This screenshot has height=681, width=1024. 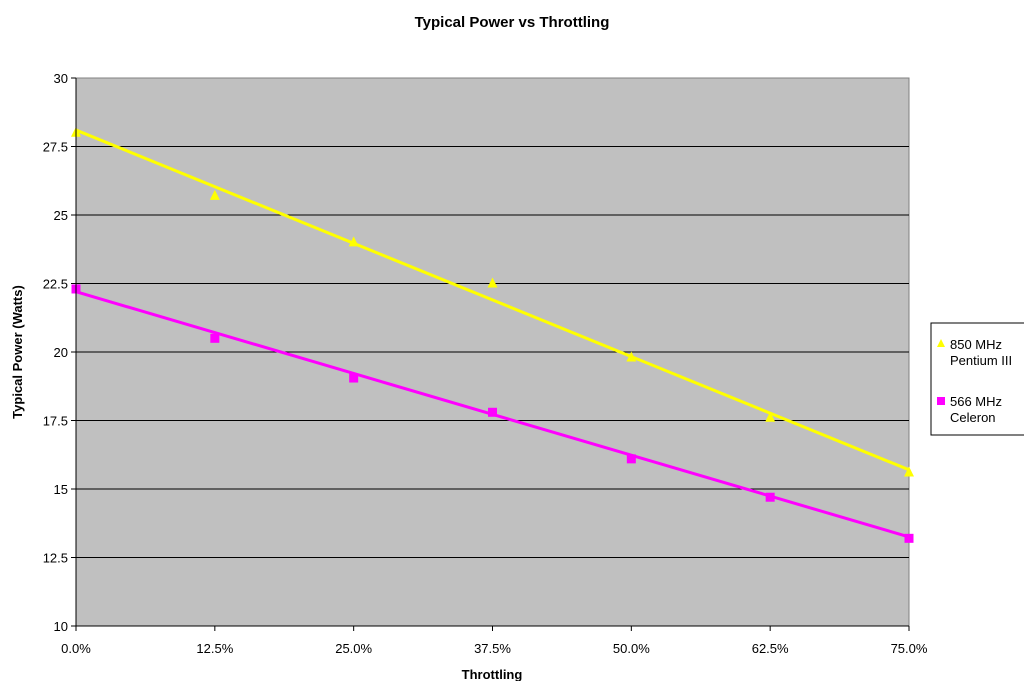 What do you see at coordinates (976, 401) in the screenshot?
I see `legend-label-series-2: 566 MHz` at bounding box center [976, 401].